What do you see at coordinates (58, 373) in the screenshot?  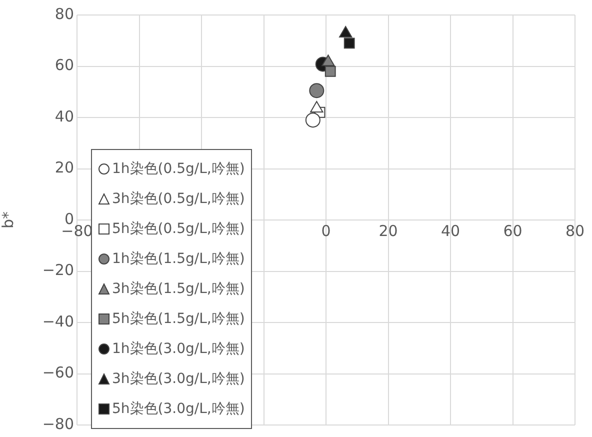 I see `y-tick-label: −60` at bounding box center [58, 373].